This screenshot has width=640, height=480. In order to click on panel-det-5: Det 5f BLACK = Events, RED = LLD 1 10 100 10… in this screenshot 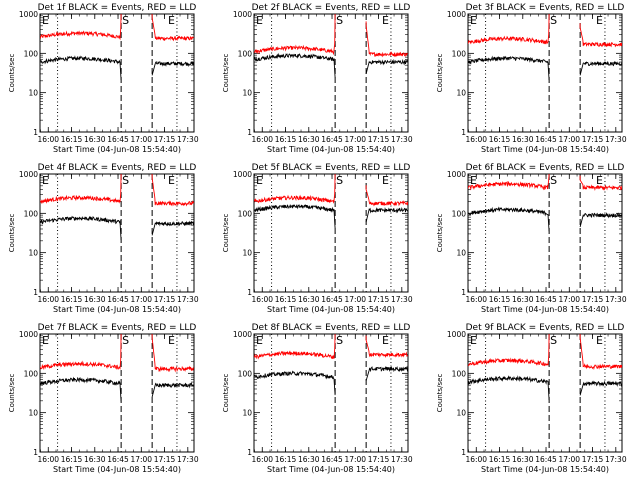, I will do `click(317, 238)`.